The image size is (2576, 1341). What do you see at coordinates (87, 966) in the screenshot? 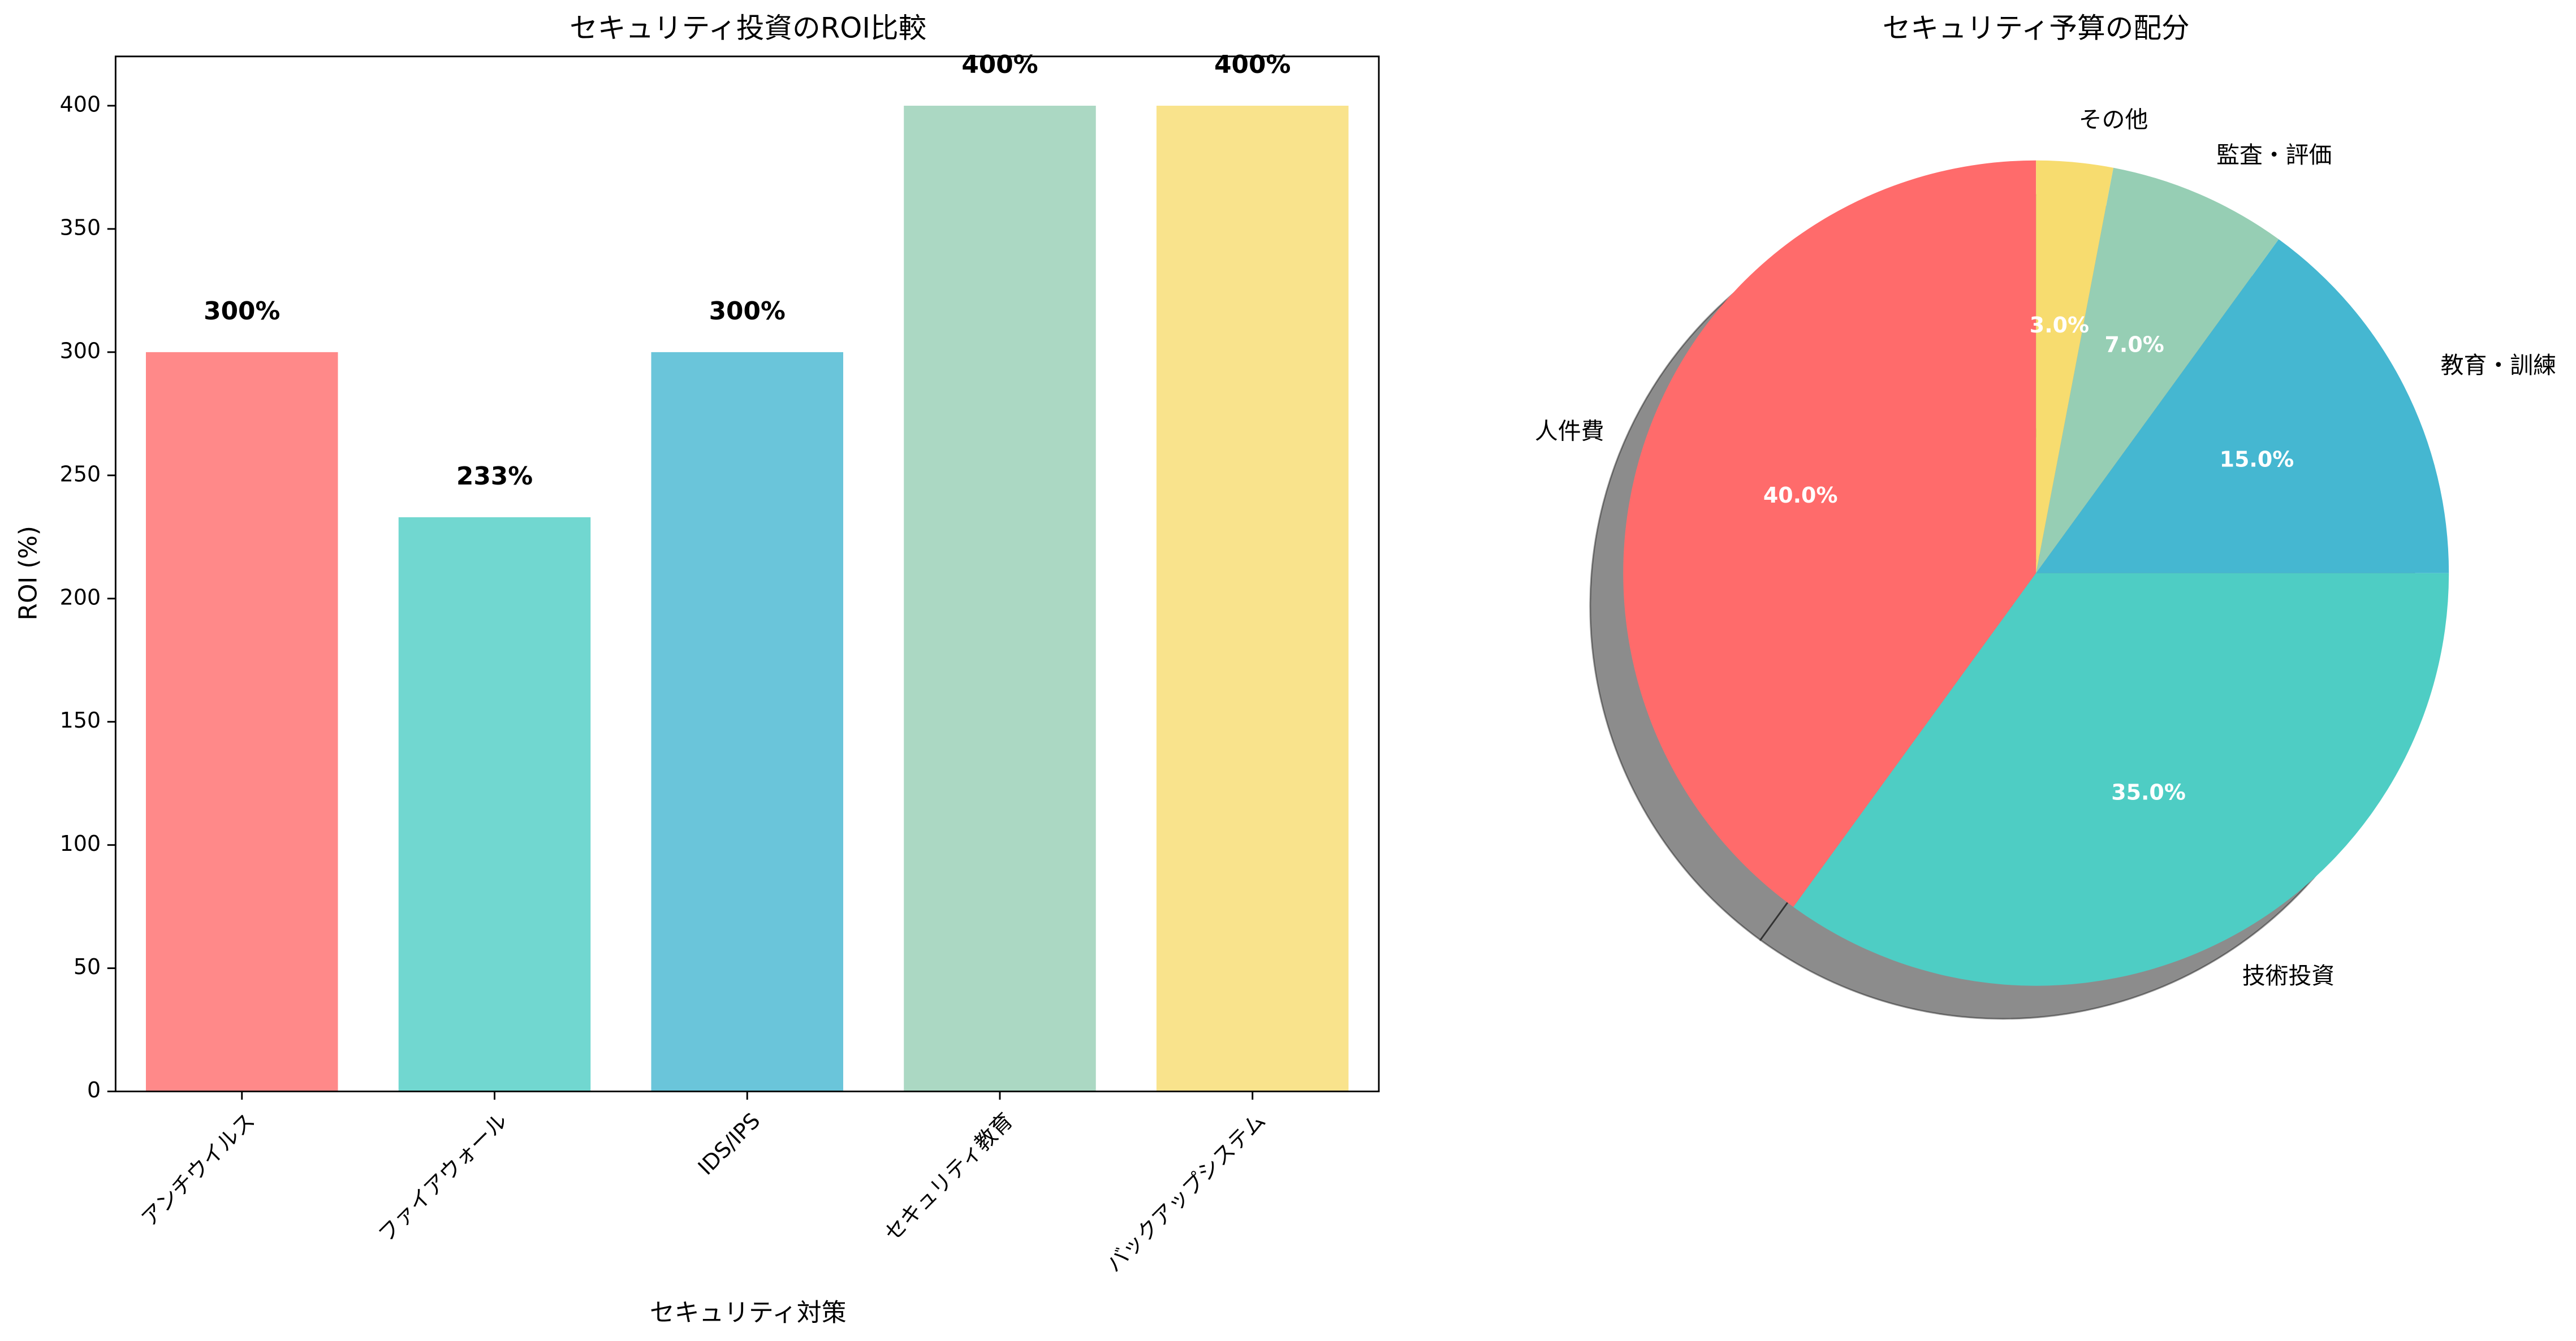
I see `y-tick-label: 50` at bounding box center [87, 966].